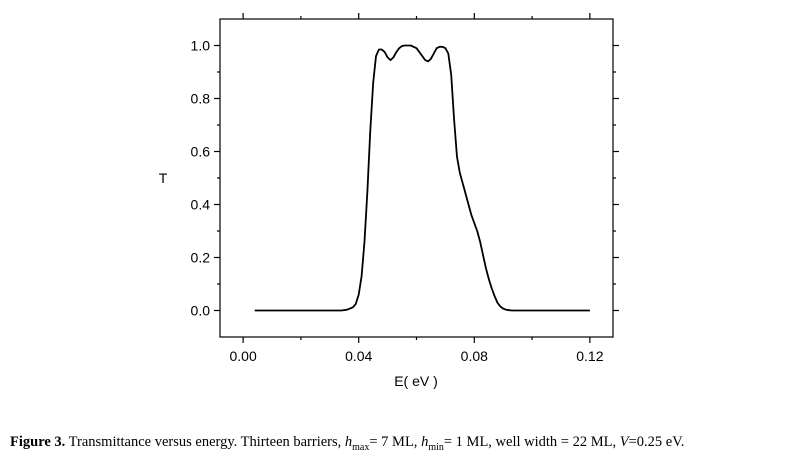  I want to click on y-axis-title: T, so click(163, 178).